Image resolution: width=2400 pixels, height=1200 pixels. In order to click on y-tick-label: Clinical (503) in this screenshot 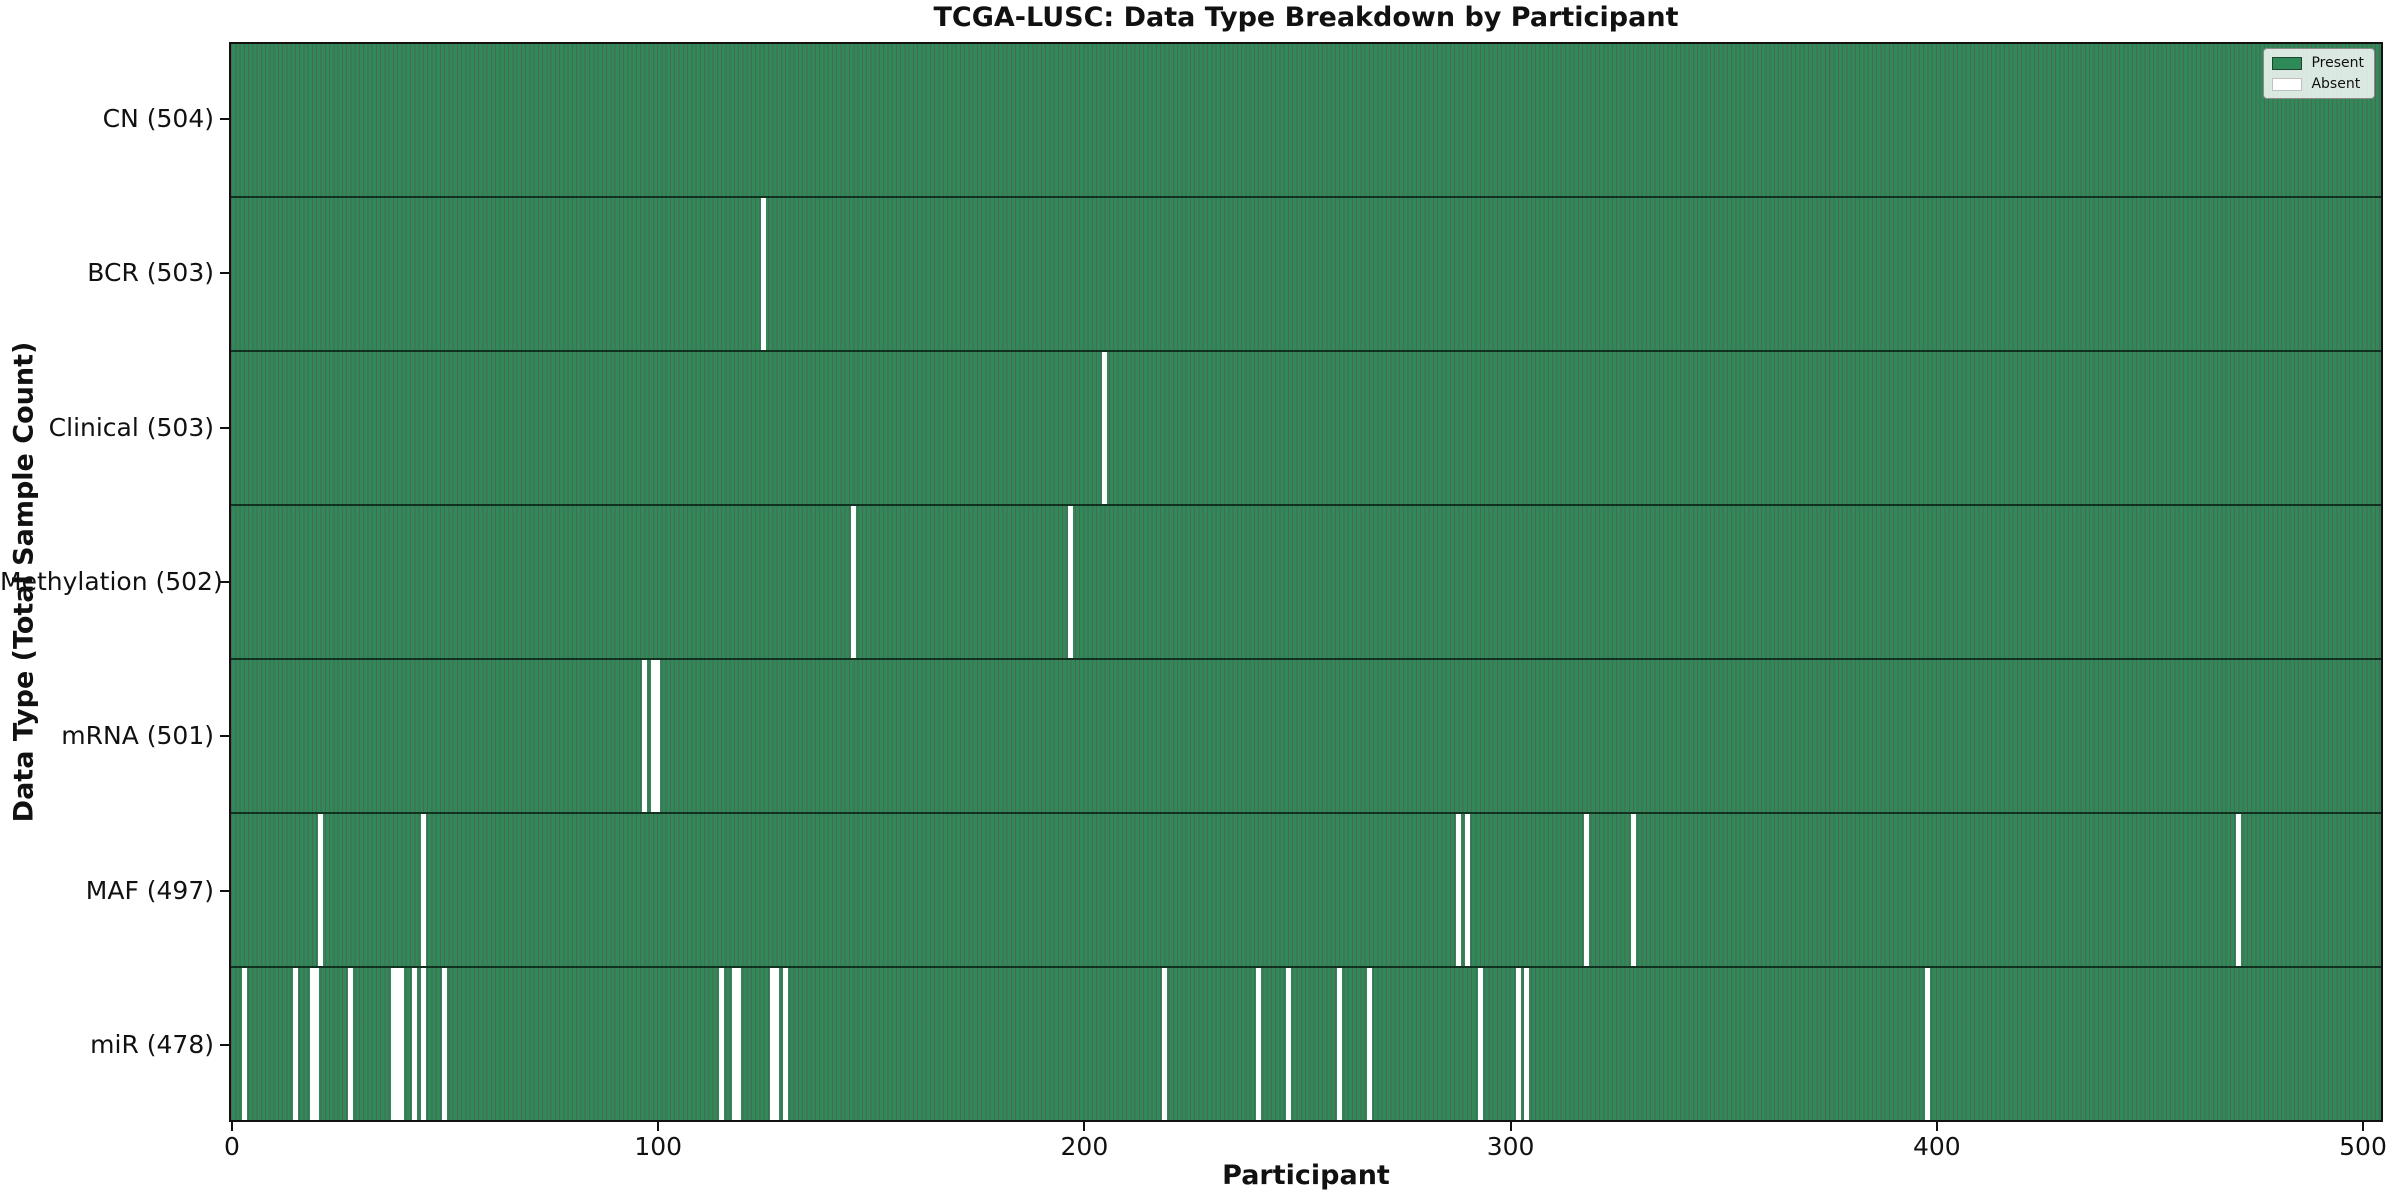, I will do `click(131, 427)`.